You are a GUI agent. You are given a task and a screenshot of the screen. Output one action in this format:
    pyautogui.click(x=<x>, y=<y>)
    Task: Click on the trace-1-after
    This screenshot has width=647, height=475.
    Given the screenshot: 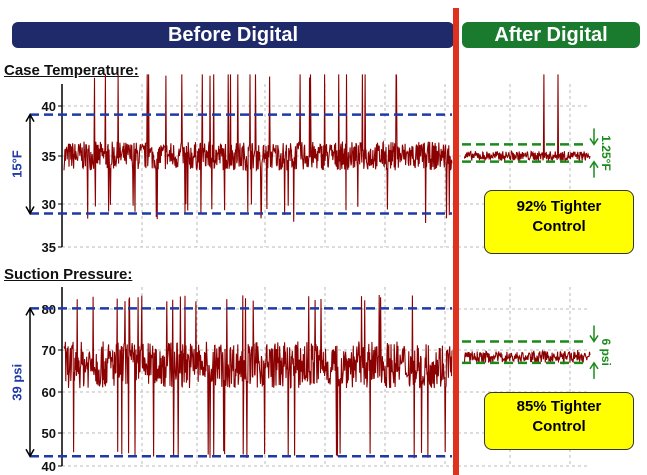 What is the action you would take?
    pyautogui.click(x=527, y=357)
    